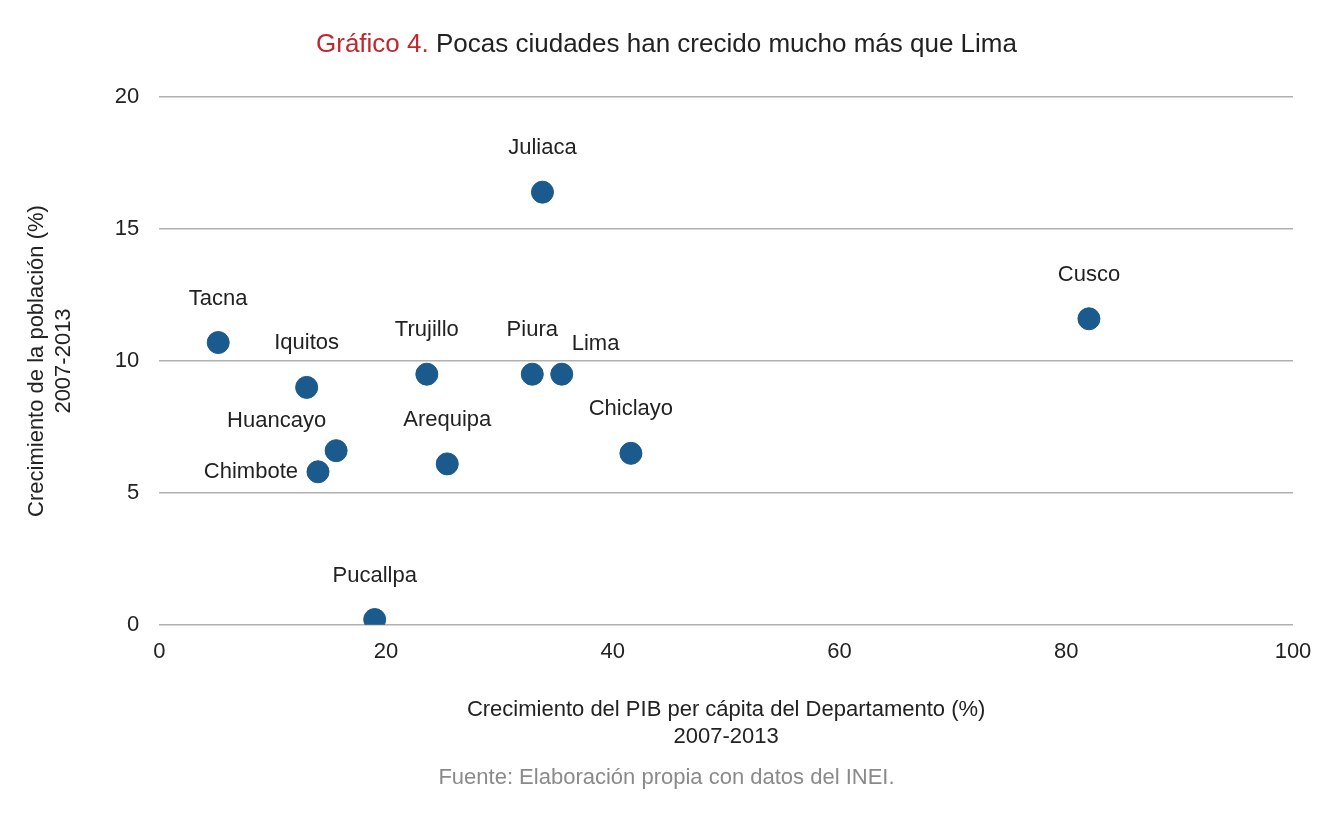  I want to click on annotation: Pucallpa, so click(375, 574).